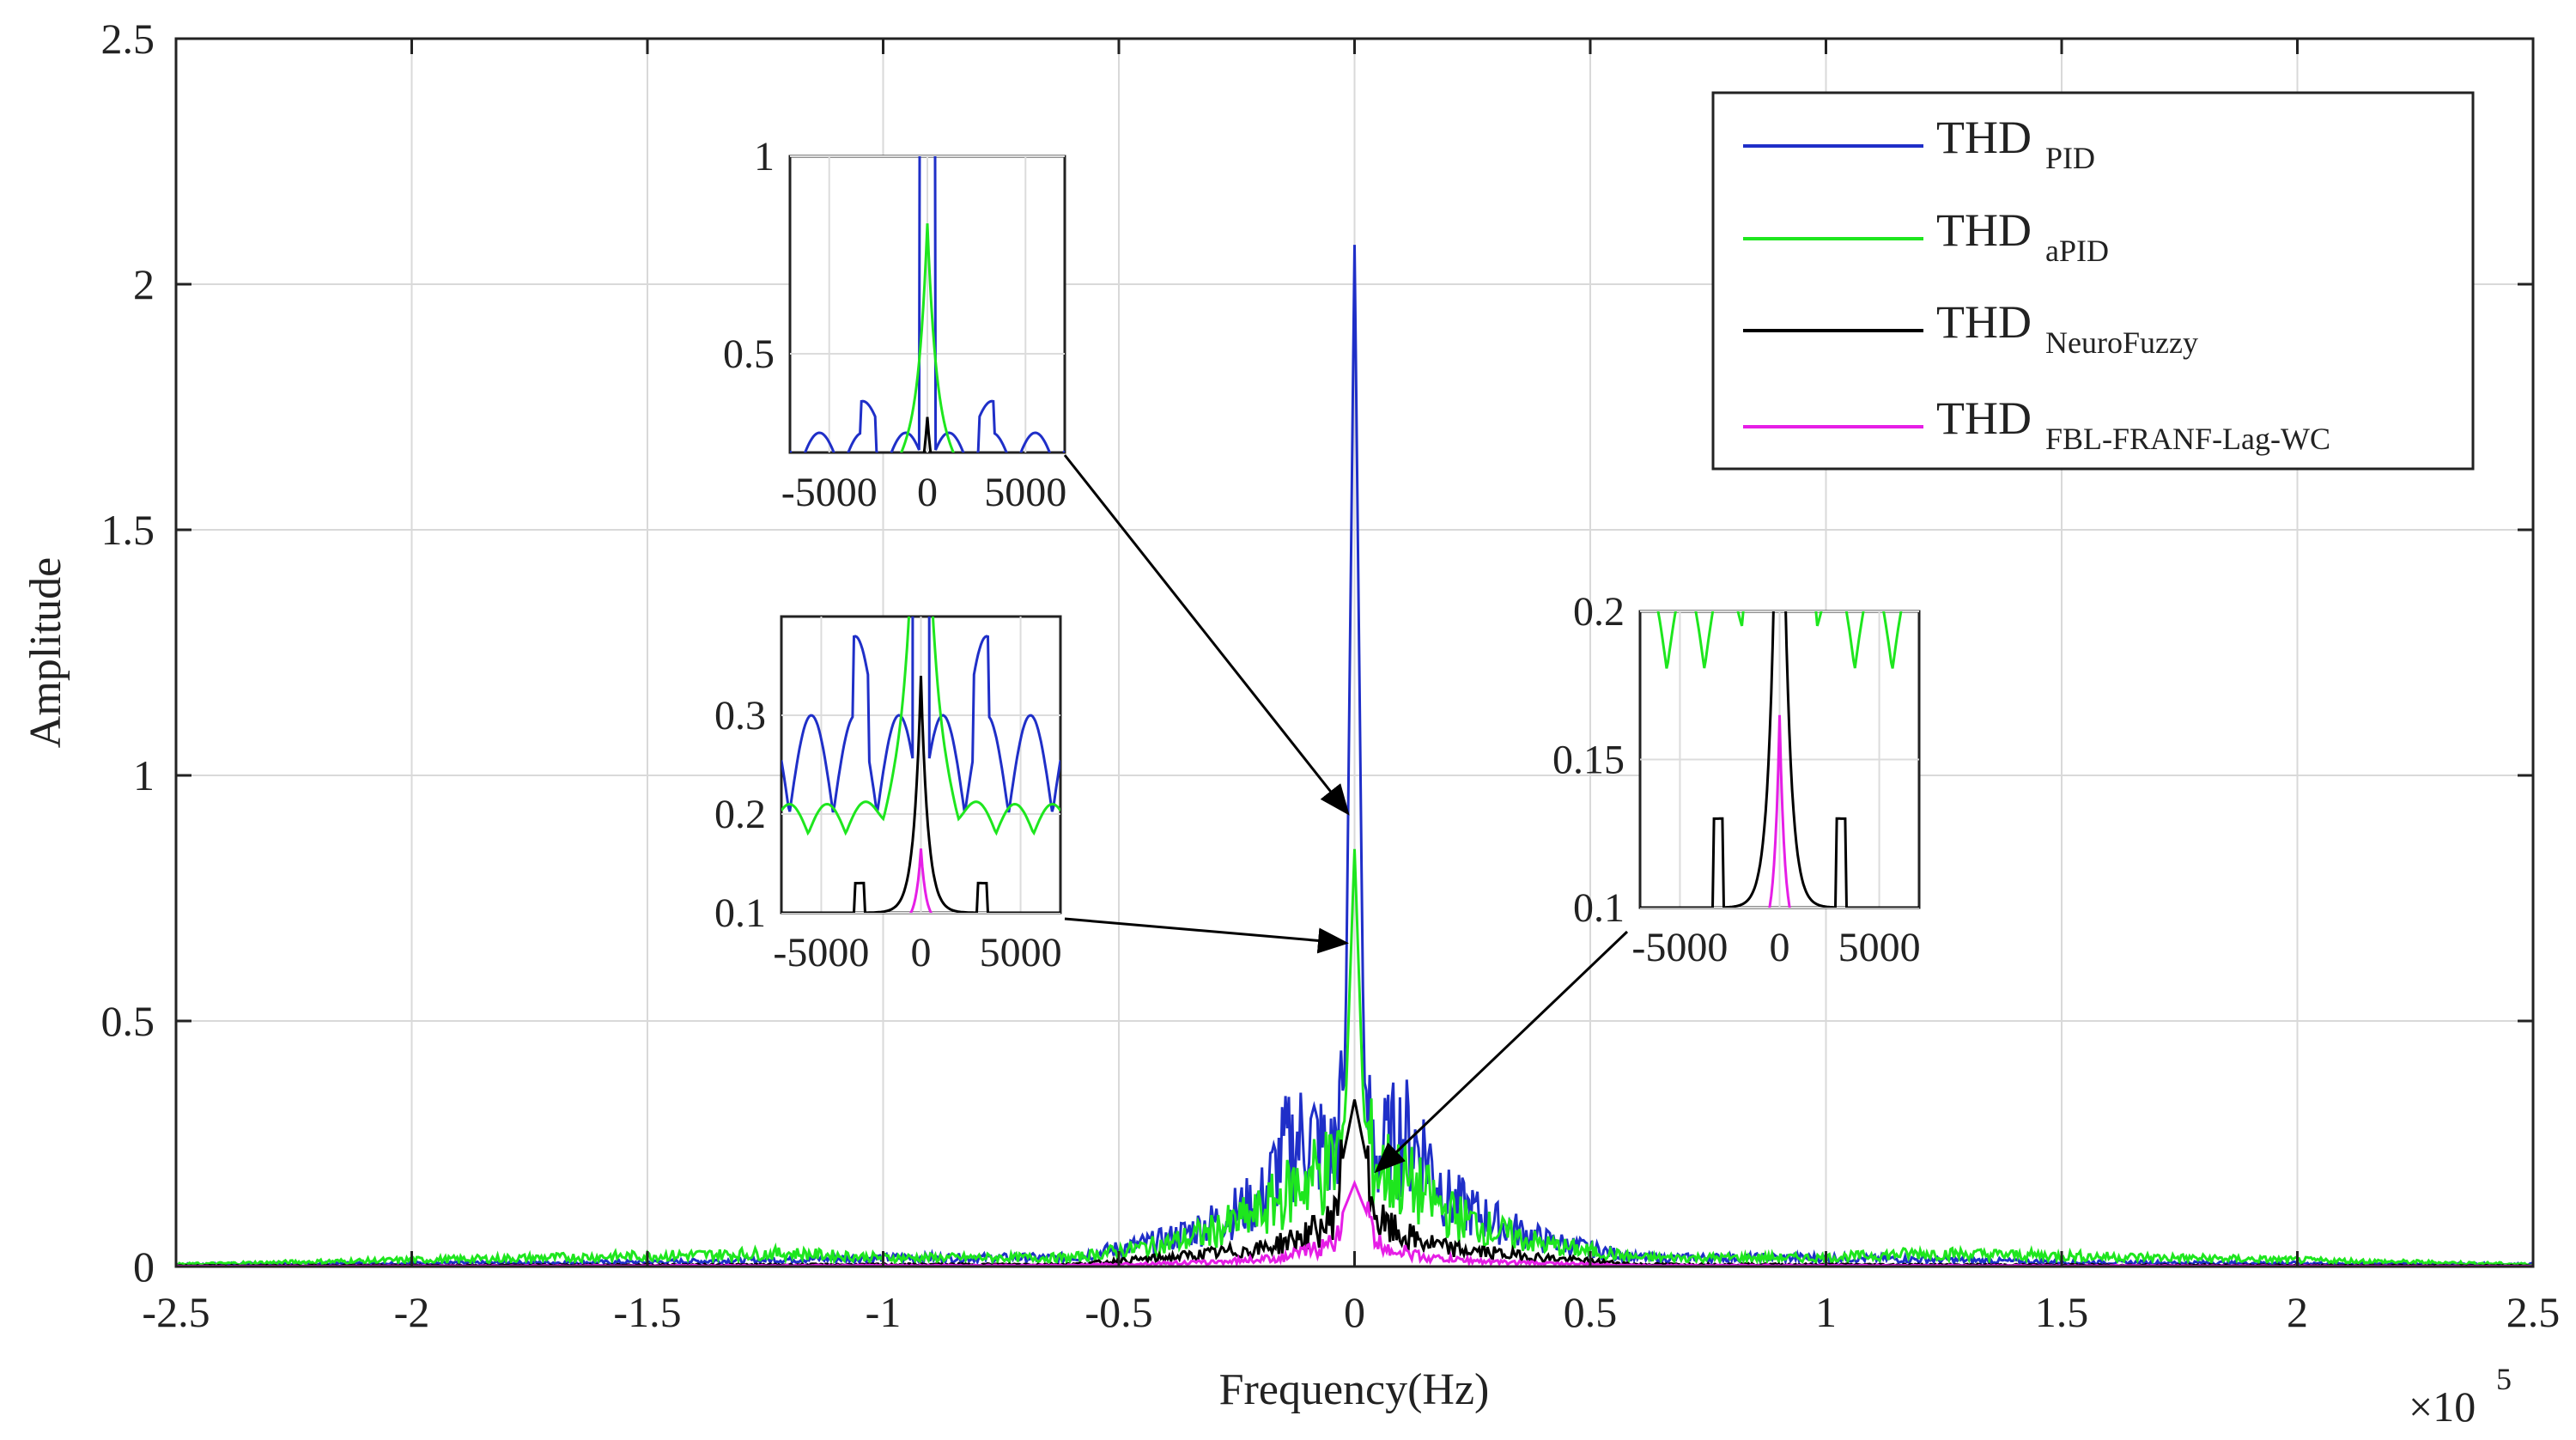  I want to click on inset-top-curves, so click(928, 304).